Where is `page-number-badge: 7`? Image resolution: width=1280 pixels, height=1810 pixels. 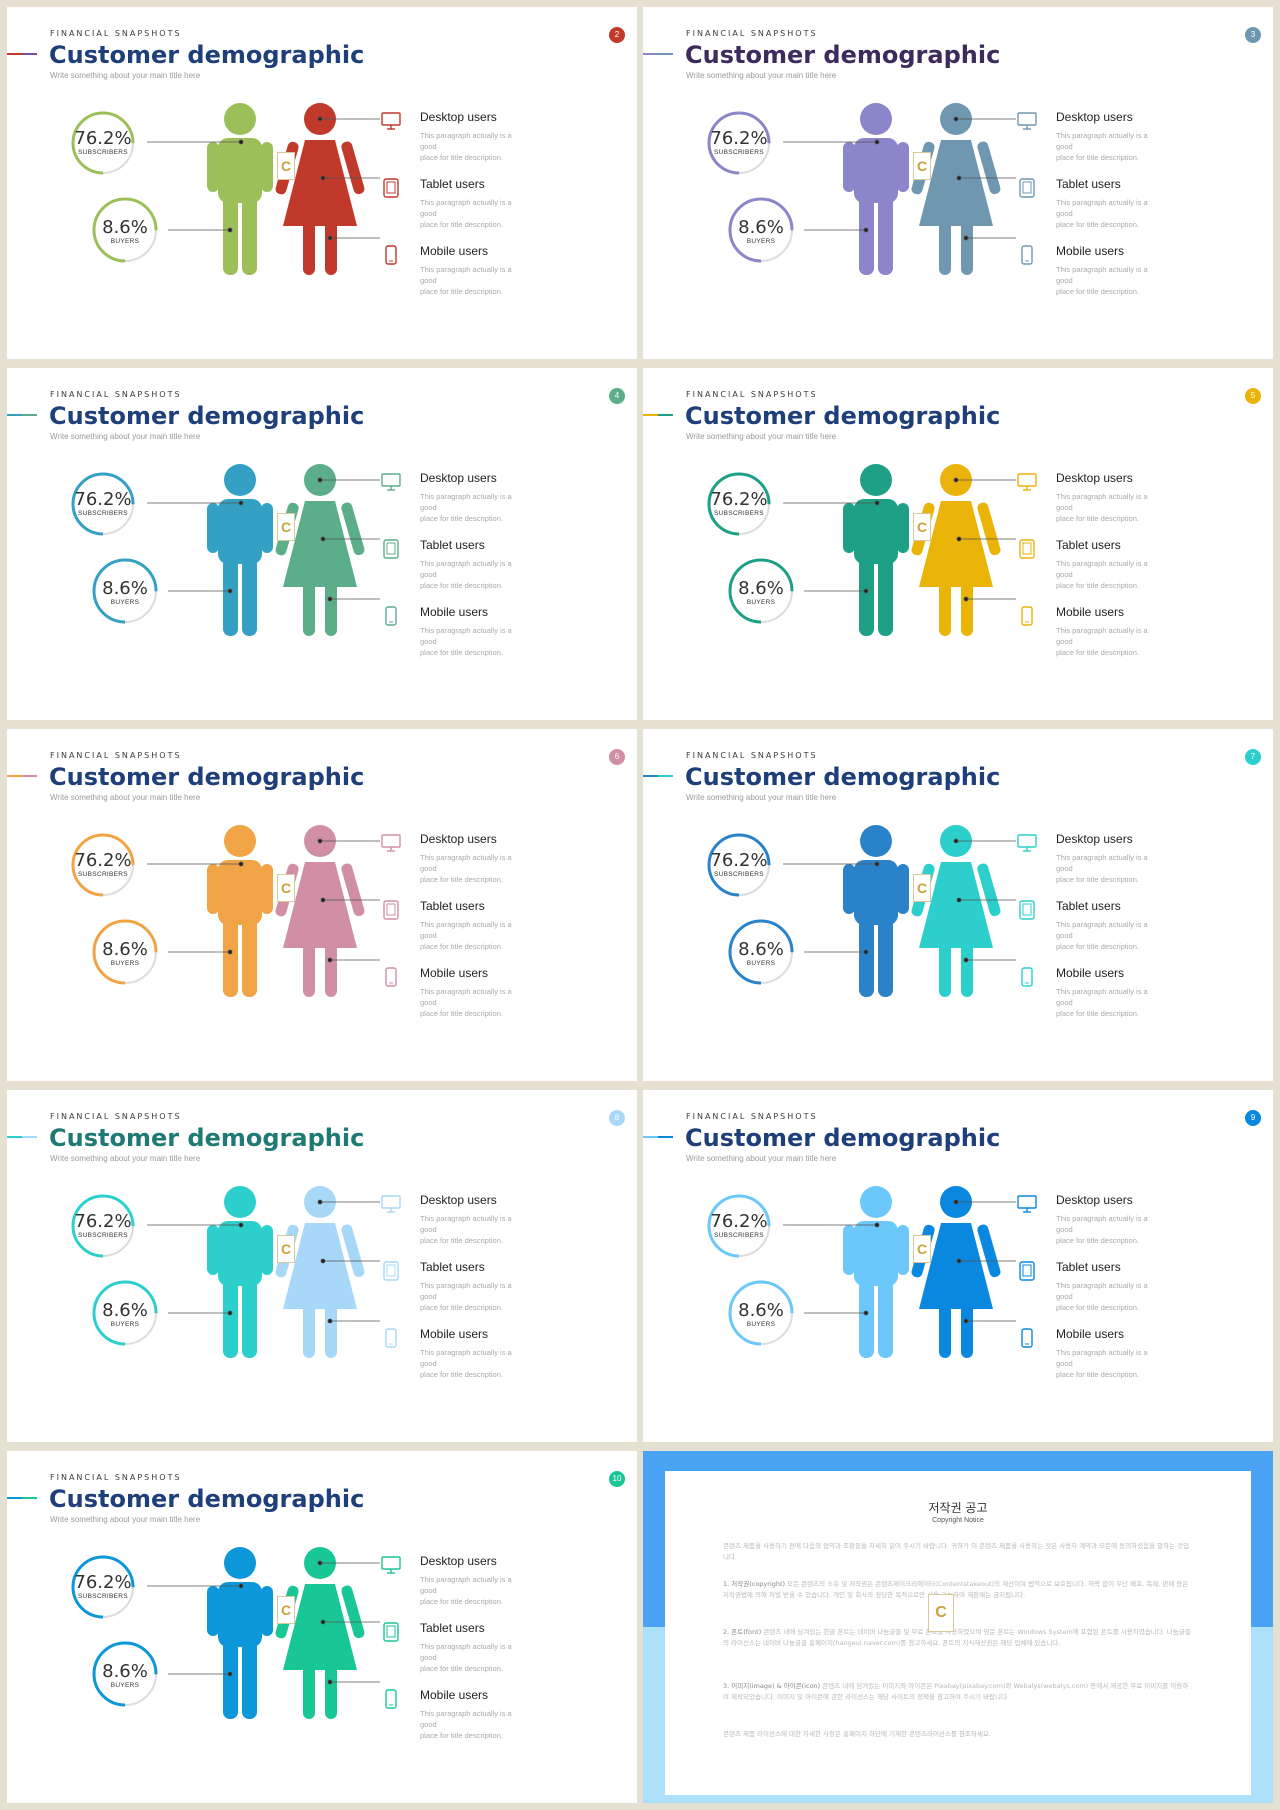
page-number-badge: 7 is located at coordinates (1253, 757).